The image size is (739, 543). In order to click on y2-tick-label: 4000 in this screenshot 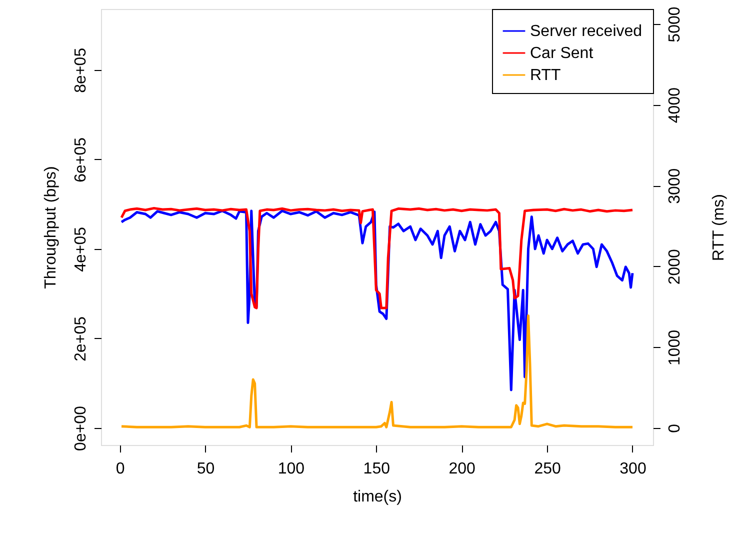, I will do `click(675, 105)`.